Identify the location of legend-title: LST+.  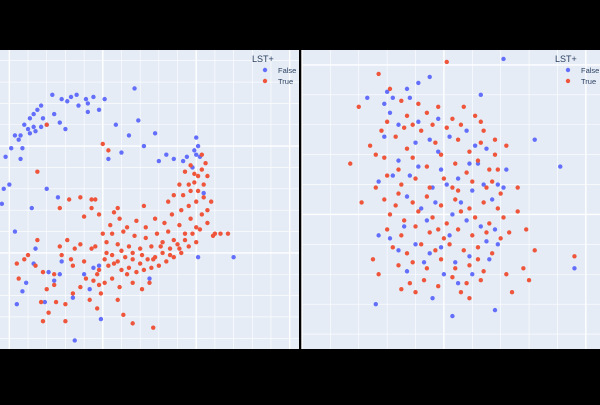
(566, 59).